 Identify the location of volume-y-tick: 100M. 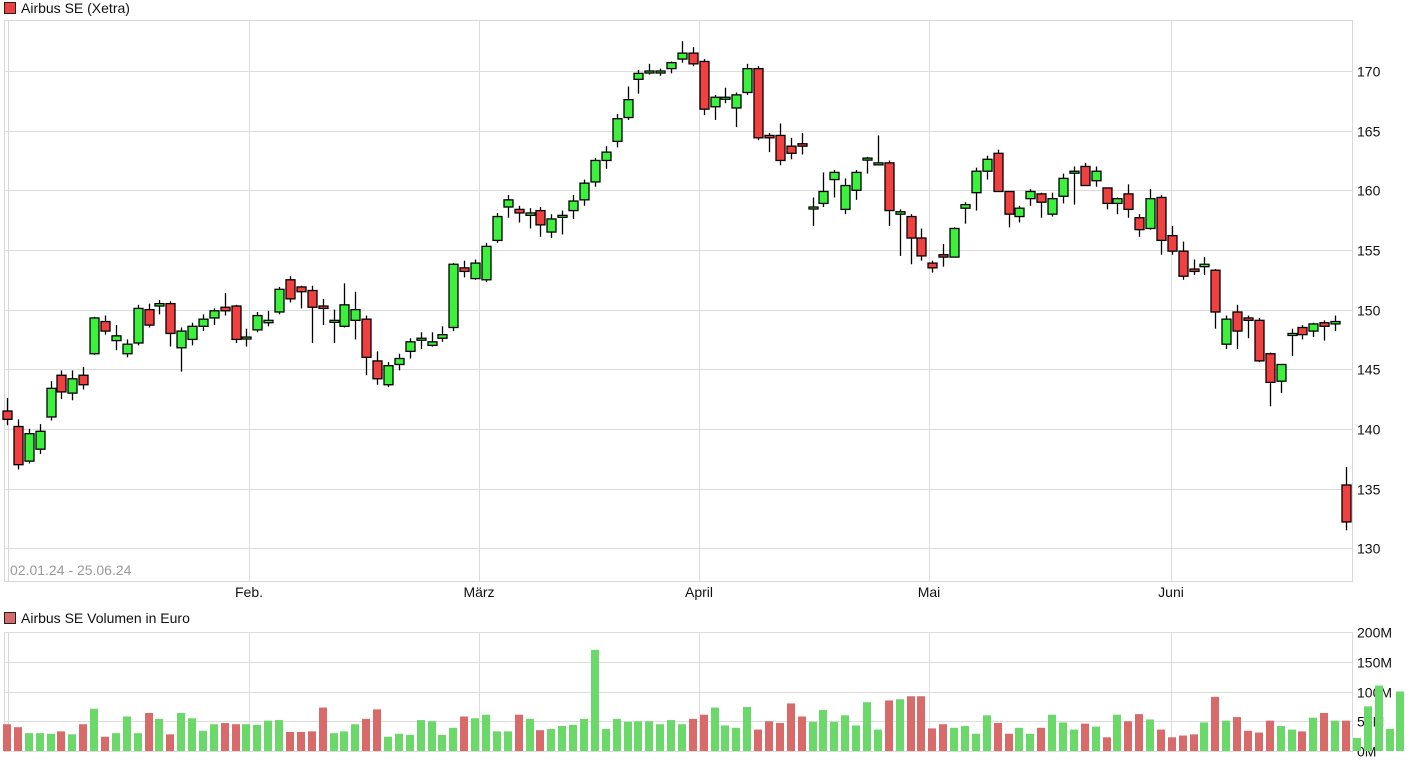
(1374, 693).